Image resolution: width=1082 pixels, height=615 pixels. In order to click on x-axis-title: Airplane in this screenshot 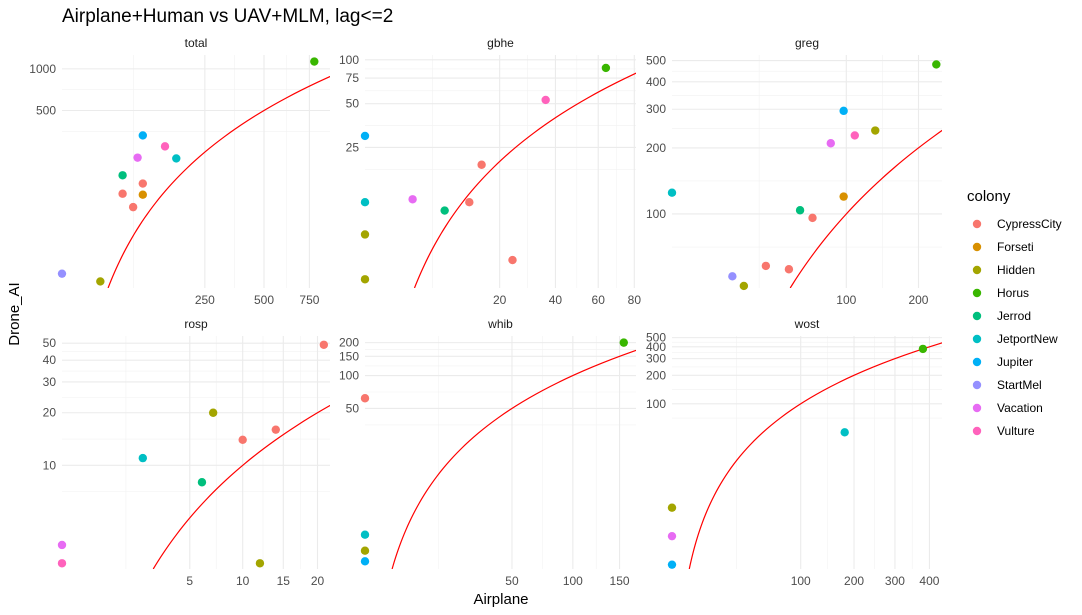, I will do `click(500, 599)`.